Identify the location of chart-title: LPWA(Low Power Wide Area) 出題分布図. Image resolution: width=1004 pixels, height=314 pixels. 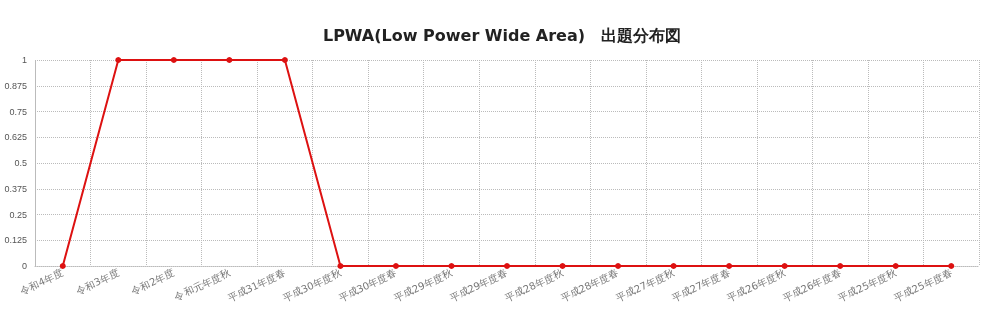
(502, 35).